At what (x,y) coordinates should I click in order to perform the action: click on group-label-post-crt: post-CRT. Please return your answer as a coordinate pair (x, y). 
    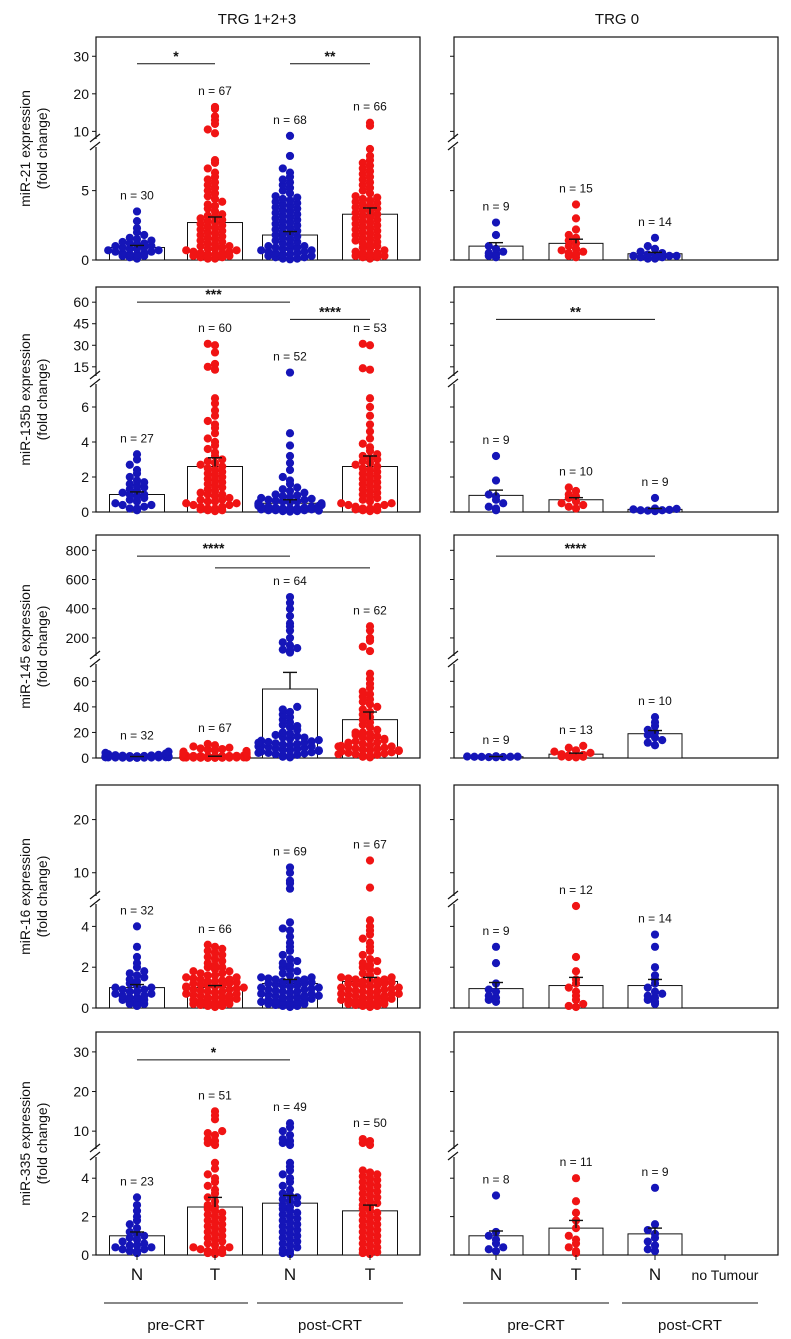
    Looking at the image, I should click on (330, 1325).